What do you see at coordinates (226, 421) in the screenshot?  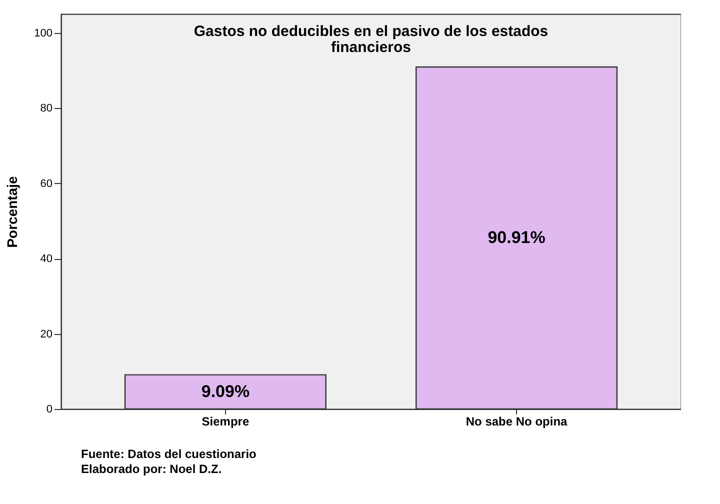 I see `x-tick-label: Siempre` at bounding box center [226, 421].